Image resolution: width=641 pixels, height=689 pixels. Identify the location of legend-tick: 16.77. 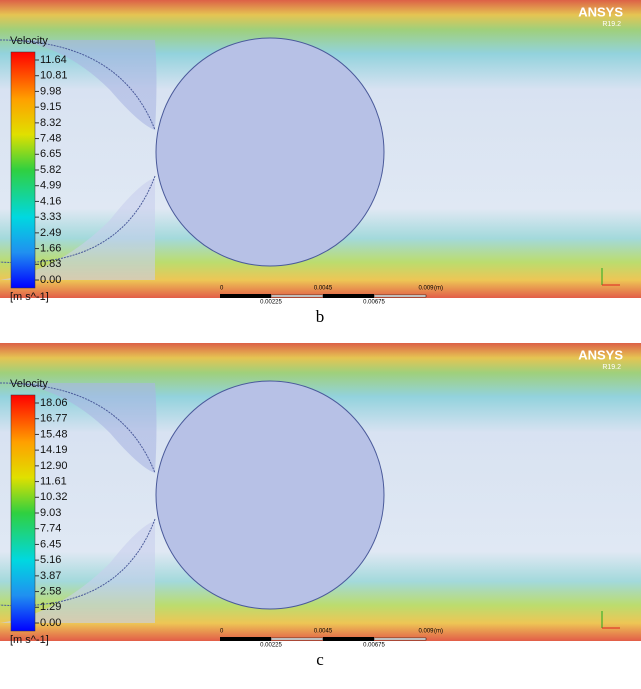
(54, 419).